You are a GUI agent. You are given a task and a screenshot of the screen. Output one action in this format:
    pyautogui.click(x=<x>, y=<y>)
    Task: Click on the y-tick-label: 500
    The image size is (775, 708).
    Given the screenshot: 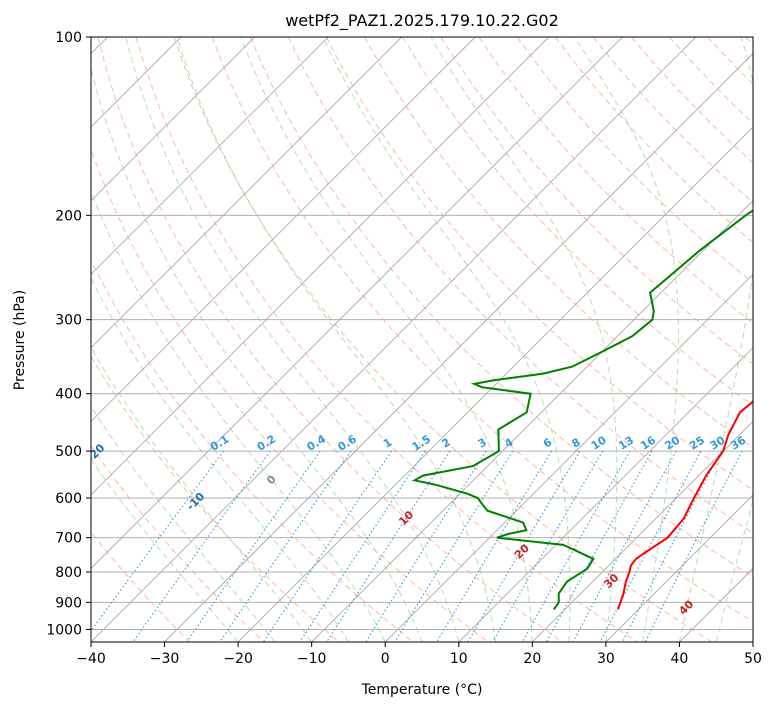 What is the action you would take?
    pyautogui.click(x=68, y=452)
    